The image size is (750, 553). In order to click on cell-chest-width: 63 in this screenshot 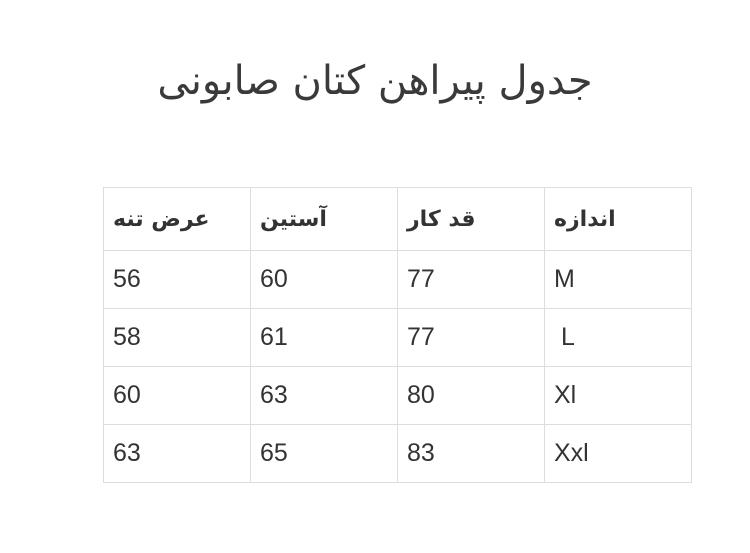, I will do `click(177, 453)`.